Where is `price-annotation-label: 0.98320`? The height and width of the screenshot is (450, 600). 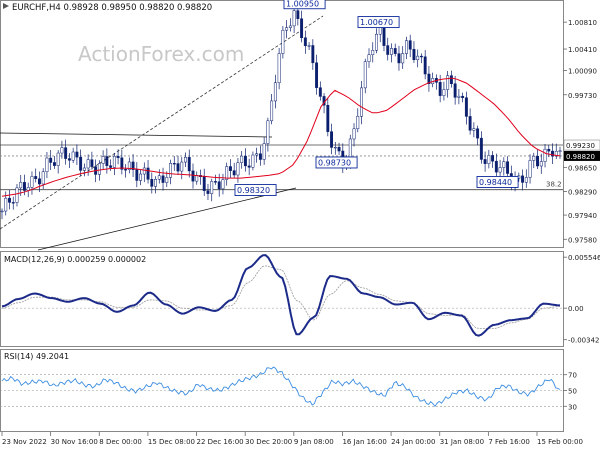 price-annotation-label: 0.98320 is located at coordinates (253, 190).